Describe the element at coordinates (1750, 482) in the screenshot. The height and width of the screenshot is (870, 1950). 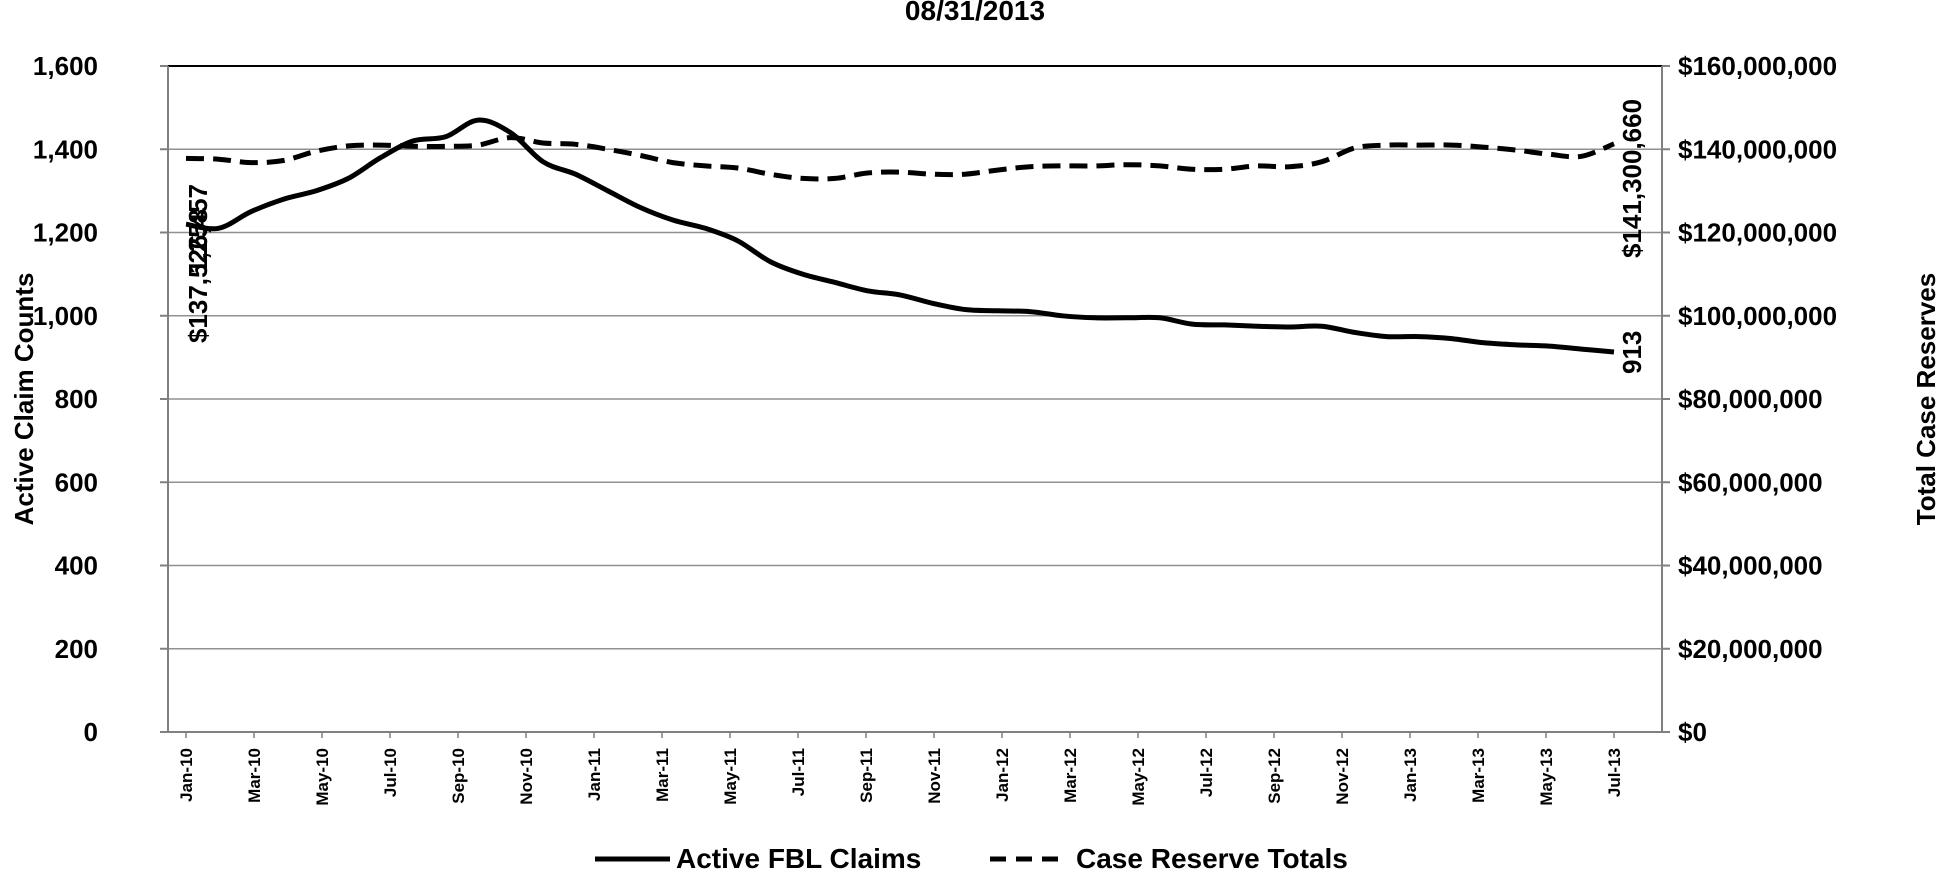
I see `right-tick-label: $60,000,000` at that location.